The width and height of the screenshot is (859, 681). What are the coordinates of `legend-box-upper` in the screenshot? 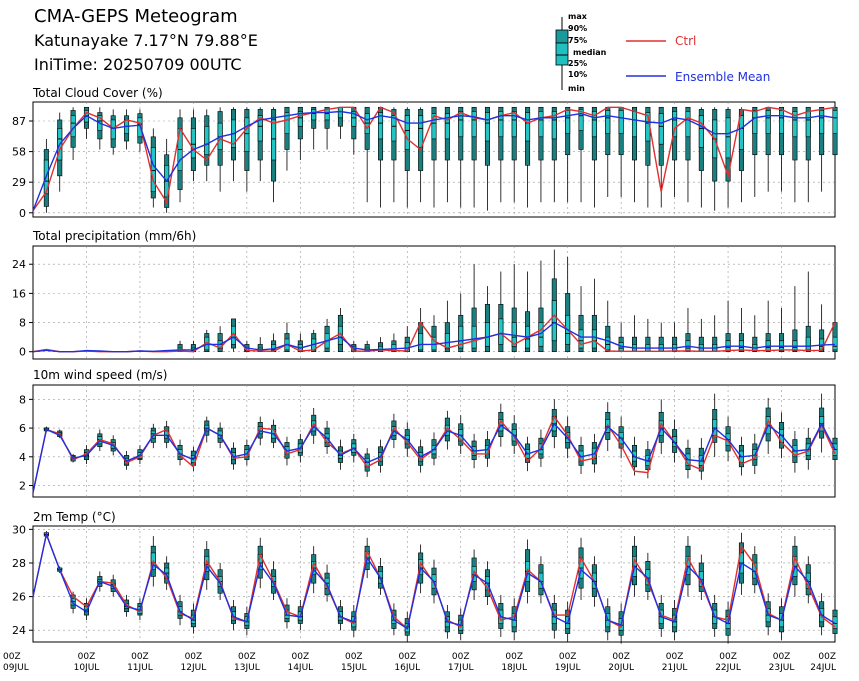 It's located at (562, 36).